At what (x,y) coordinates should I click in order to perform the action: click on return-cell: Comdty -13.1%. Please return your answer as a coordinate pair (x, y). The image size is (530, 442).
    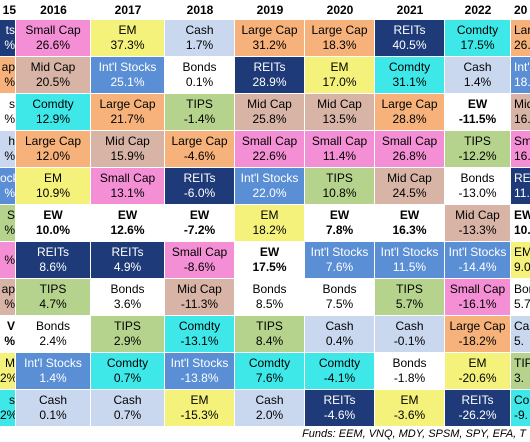
    Looking at the image, I should click on (200, 334).